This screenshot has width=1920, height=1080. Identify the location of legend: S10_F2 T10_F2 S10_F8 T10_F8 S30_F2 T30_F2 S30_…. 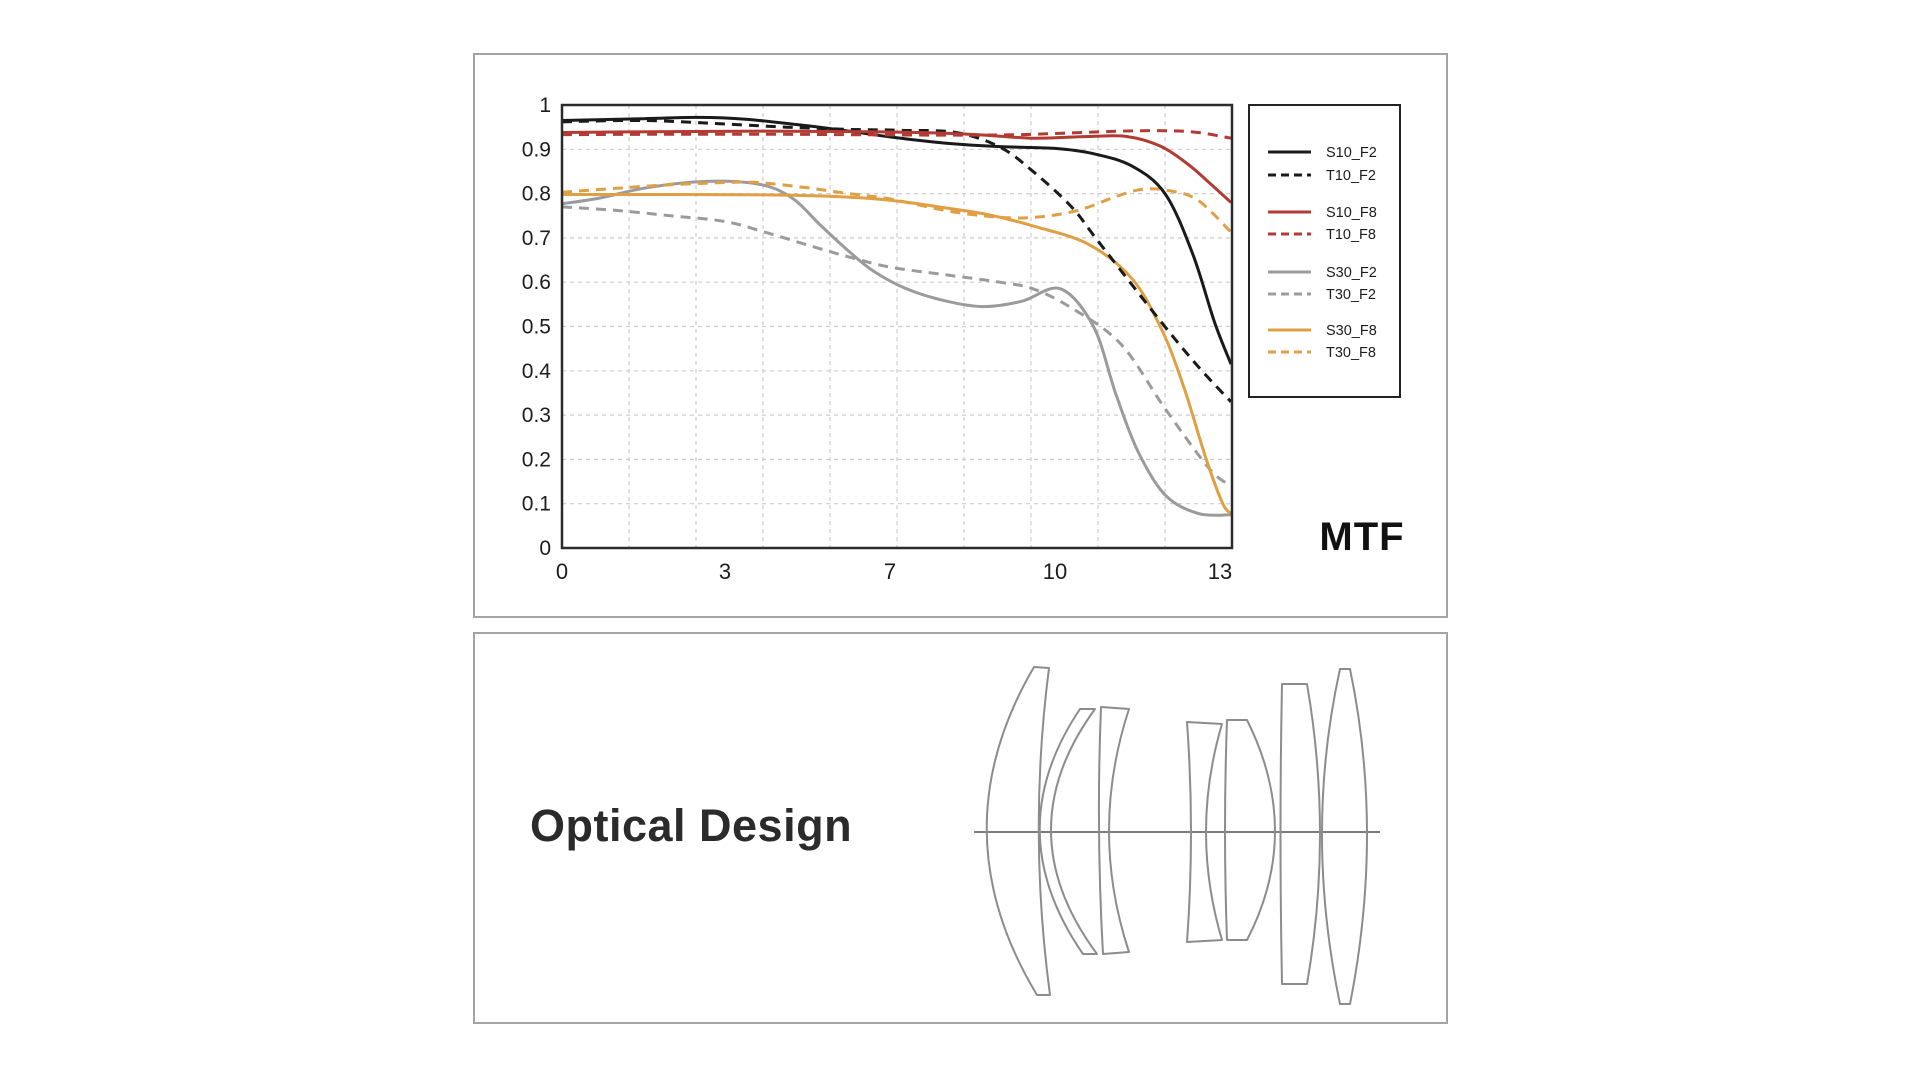
(1324, 251).